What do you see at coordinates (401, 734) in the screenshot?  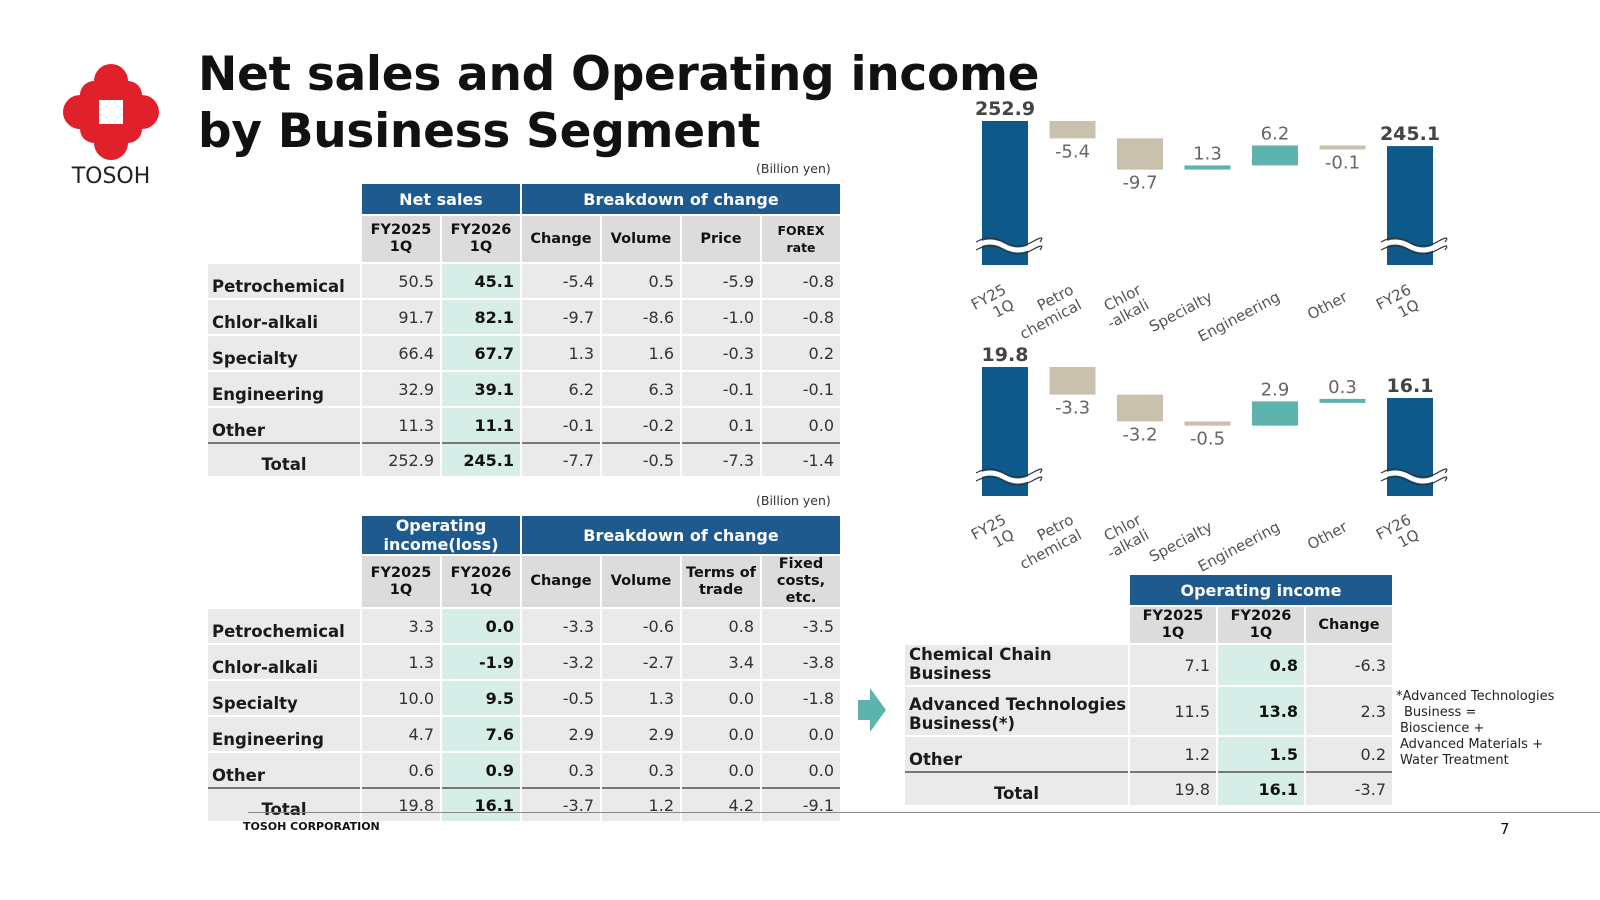 I see `cell-fy2025: 4.7` at bounding box center [401, 734].